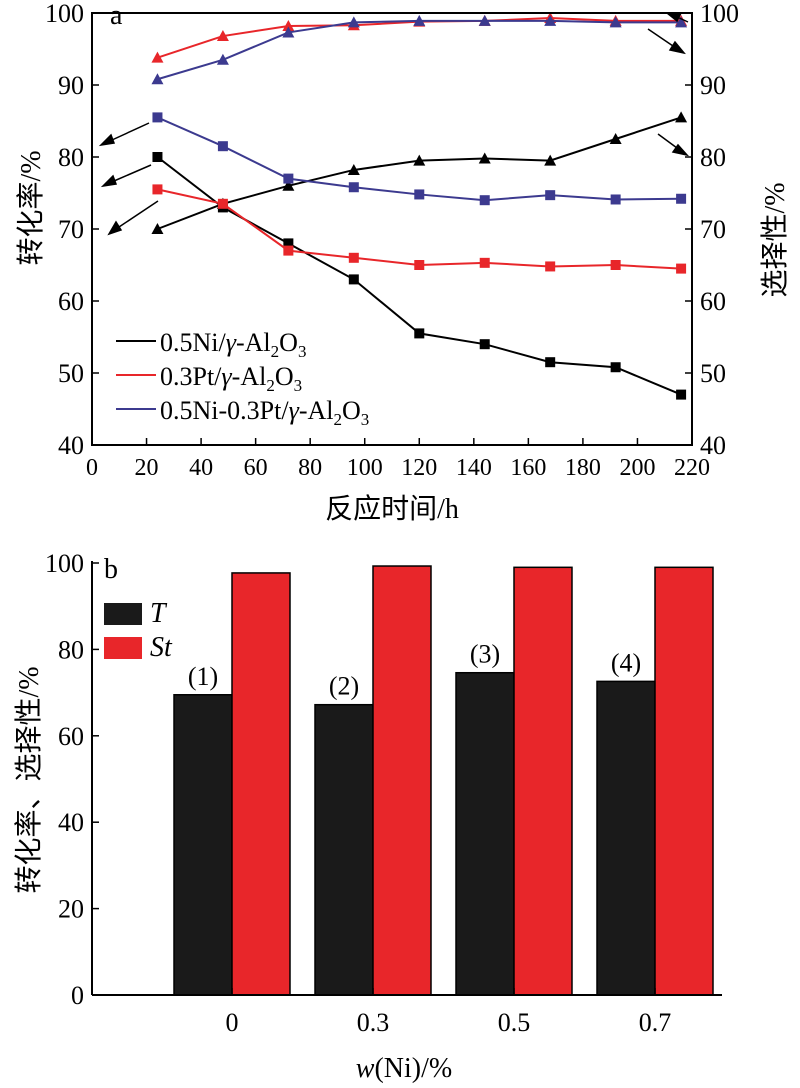 The height and width of the screenshot is (1088, 800). Describe the element at coordinates (111, 569) in the screenshot. I see `panel-b-label: b` at that location.